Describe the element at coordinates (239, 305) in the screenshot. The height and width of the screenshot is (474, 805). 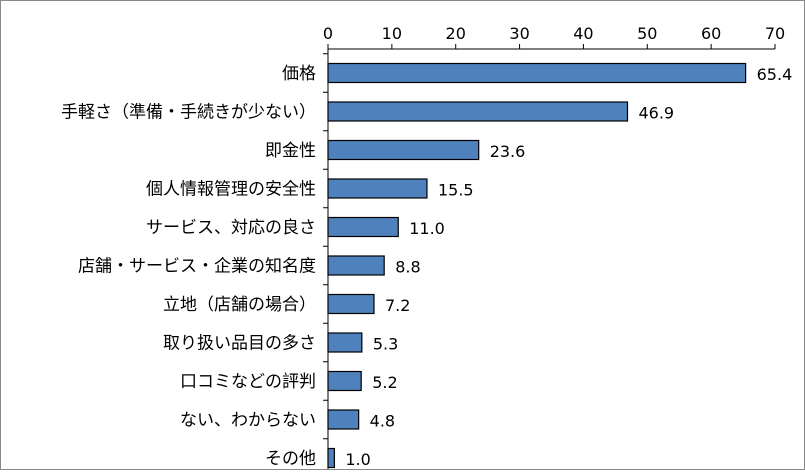
I see `category-label: 立地（店舗の場合）` at that location.